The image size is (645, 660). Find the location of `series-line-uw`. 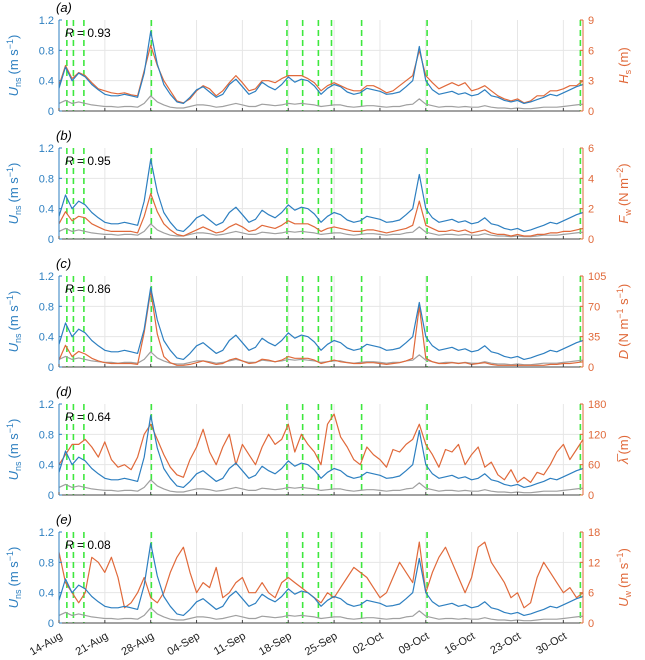

series-line-uw is located at coordinates (321, 575).